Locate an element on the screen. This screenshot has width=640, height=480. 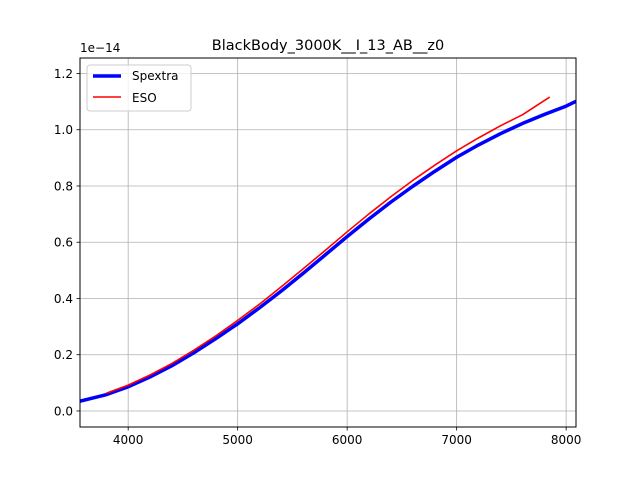
y-axis: 0.0 0.2 0.4 0.6 0.8 1.0 1.2 is located at coordinates (67, 242).